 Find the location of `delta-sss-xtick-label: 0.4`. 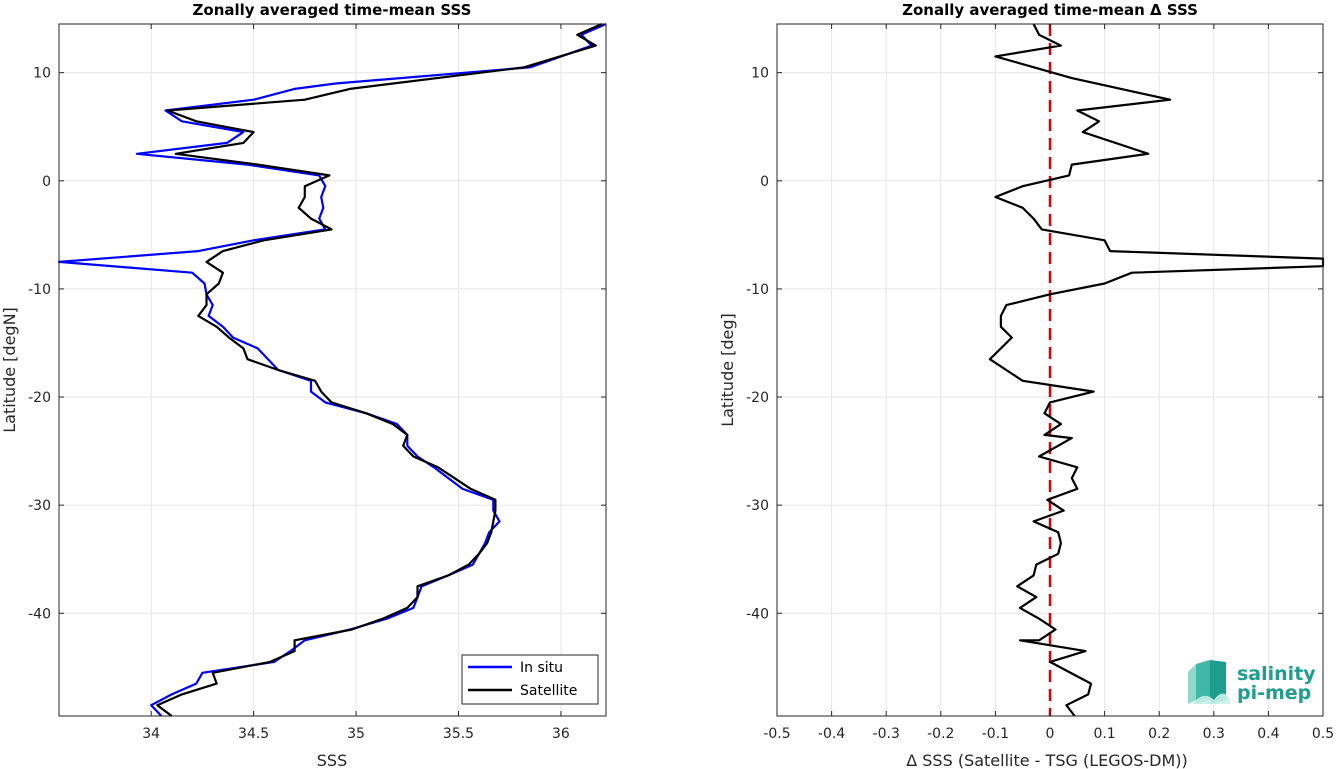

delta-sss-xtick-label: 0.4 is located at coordinates (1268, 734).